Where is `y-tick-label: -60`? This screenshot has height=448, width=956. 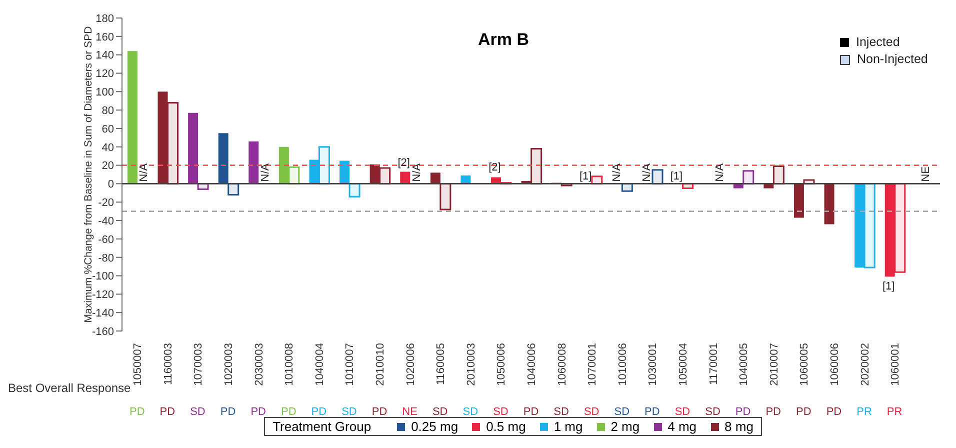
y-tick-label: -60 is located at coordinates (106, 240).